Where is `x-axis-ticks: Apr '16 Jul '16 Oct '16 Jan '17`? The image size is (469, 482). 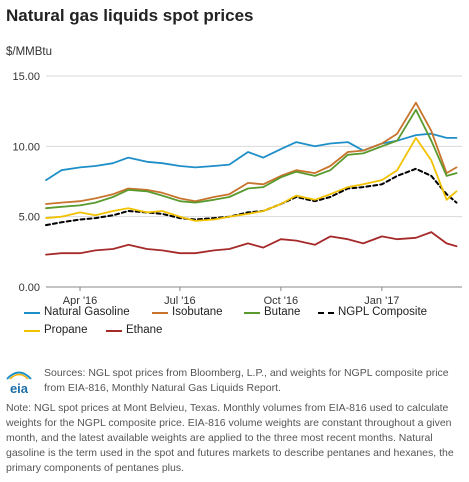 x-axis-ticks: Apr '16 Jul '16 Oct '16 Jan '17 is located at coordinates (231, 296).